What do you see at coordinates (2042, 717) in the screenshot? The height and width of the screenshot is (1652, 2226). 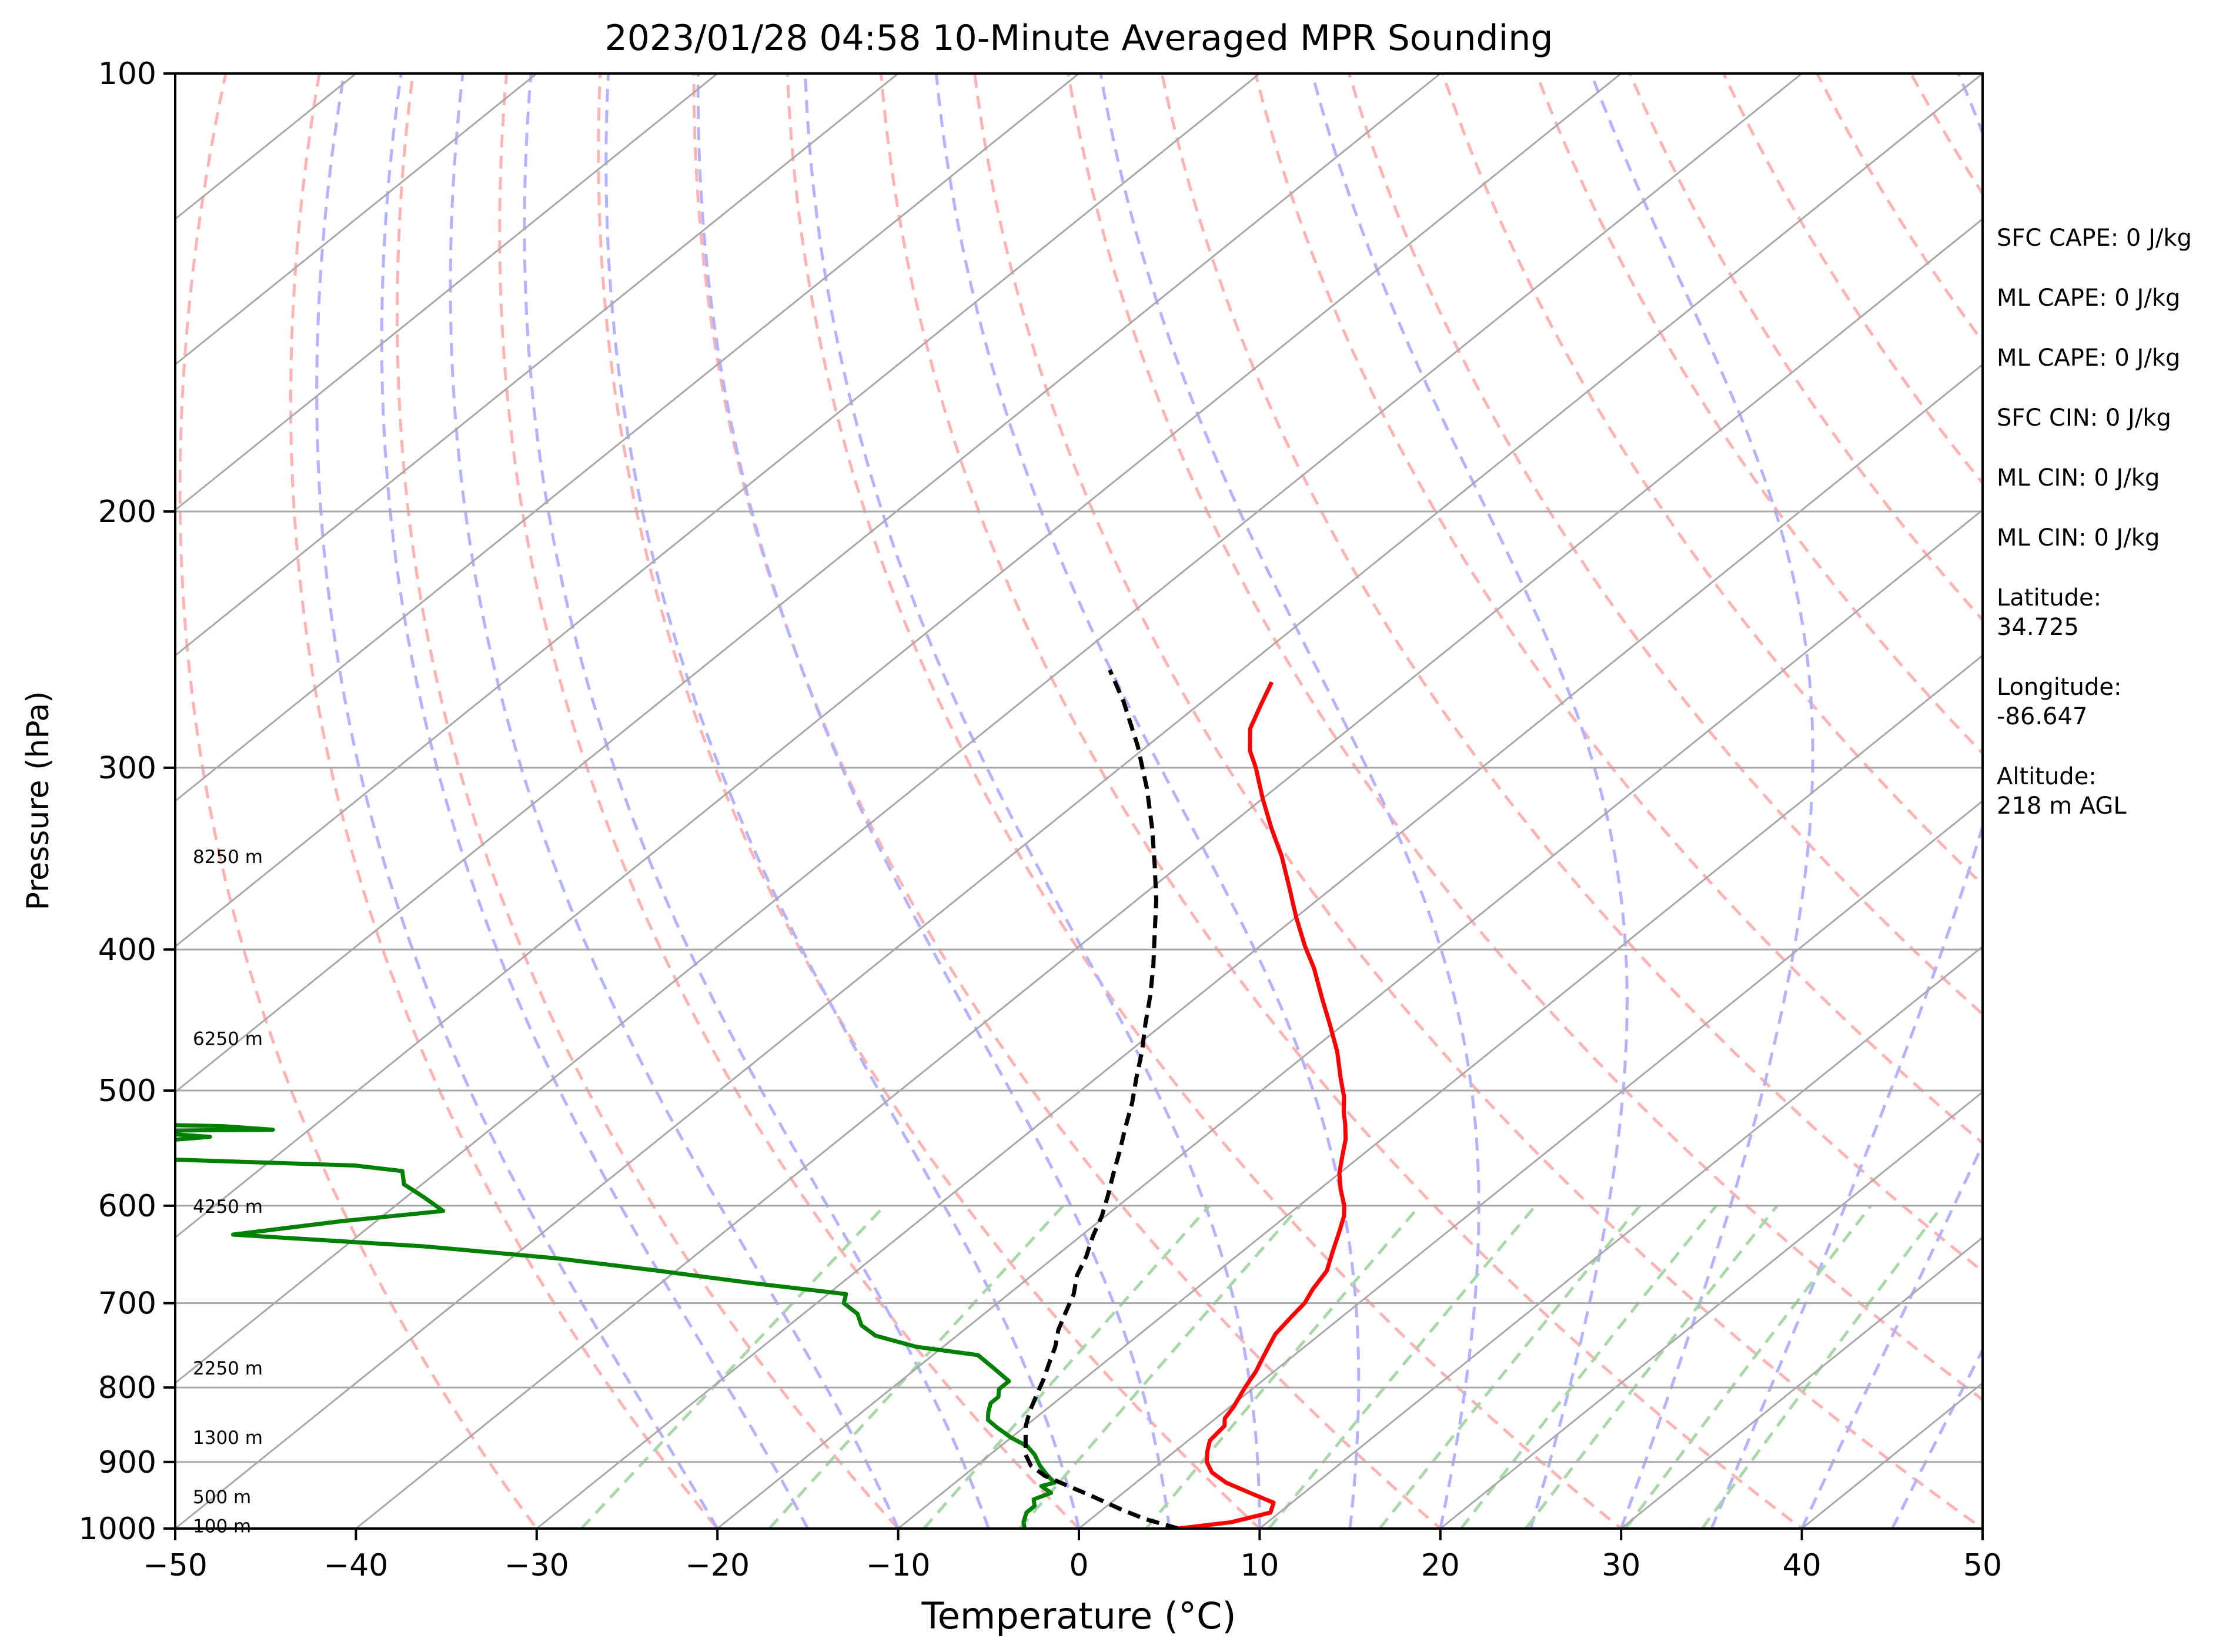 I see `annotation-text: -86.647` at bounding box center [2042, 717].